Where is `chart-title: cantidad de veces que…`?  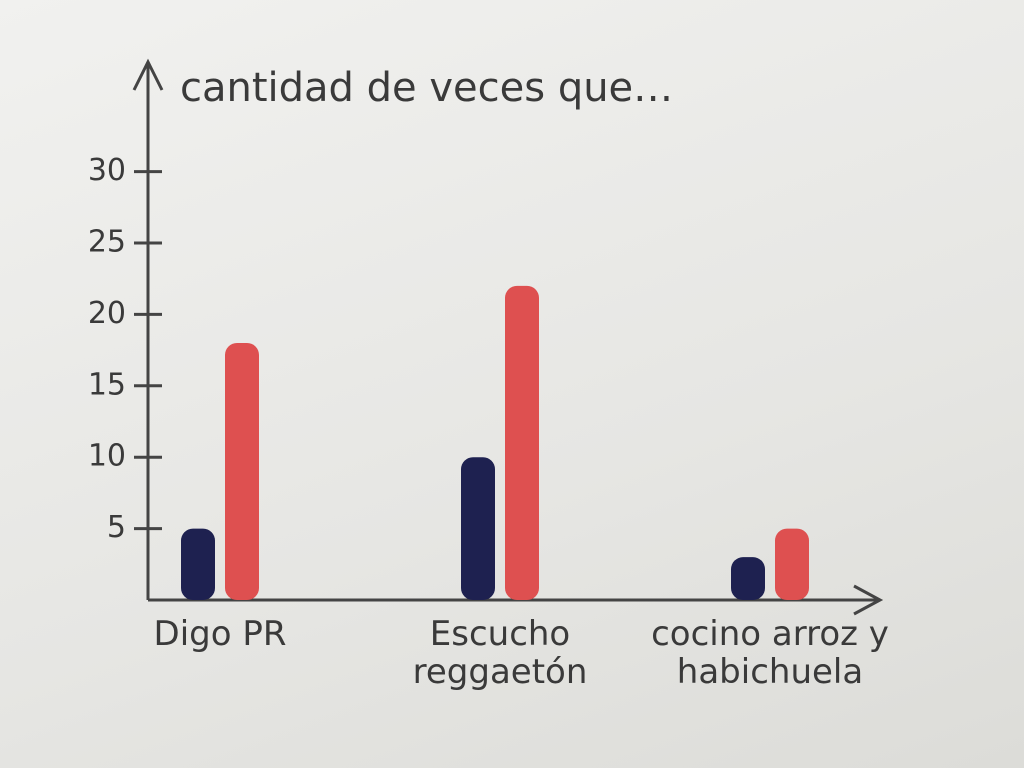
chart-title: cantidad de veces que… is located at coordinates (426, 88).